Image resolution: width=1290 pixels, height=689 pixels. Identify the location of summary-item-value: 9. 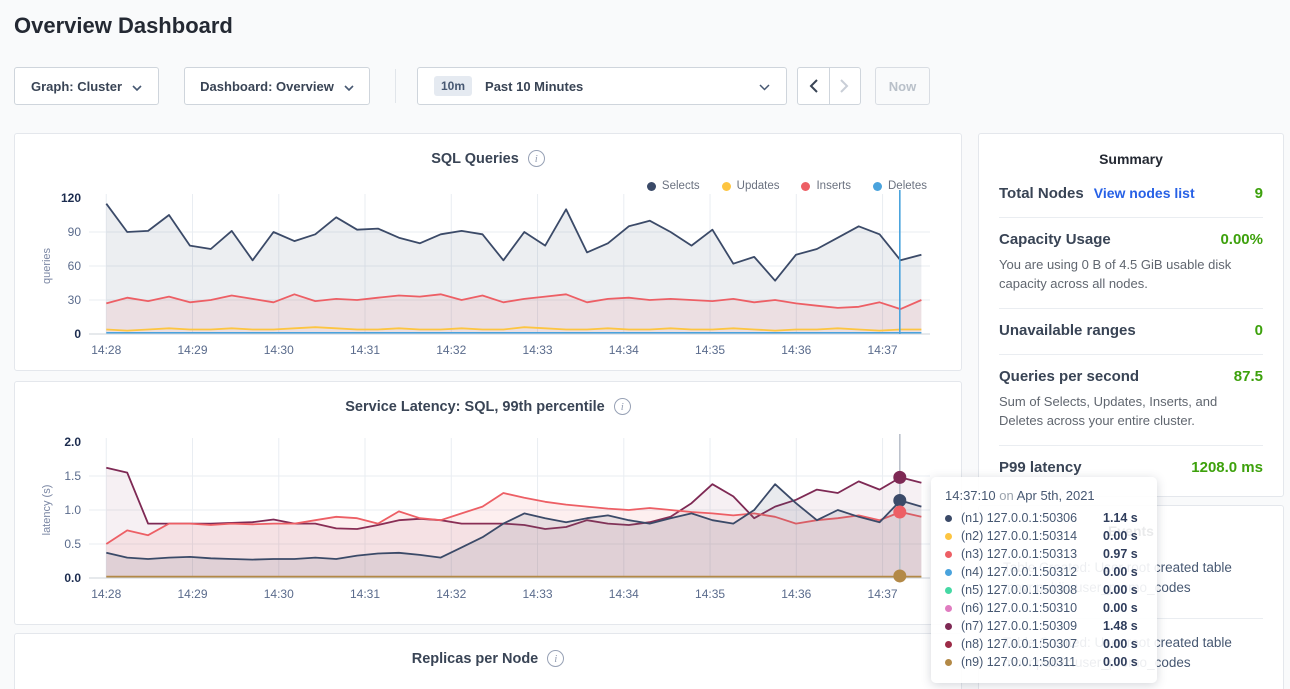
(1258, 193).